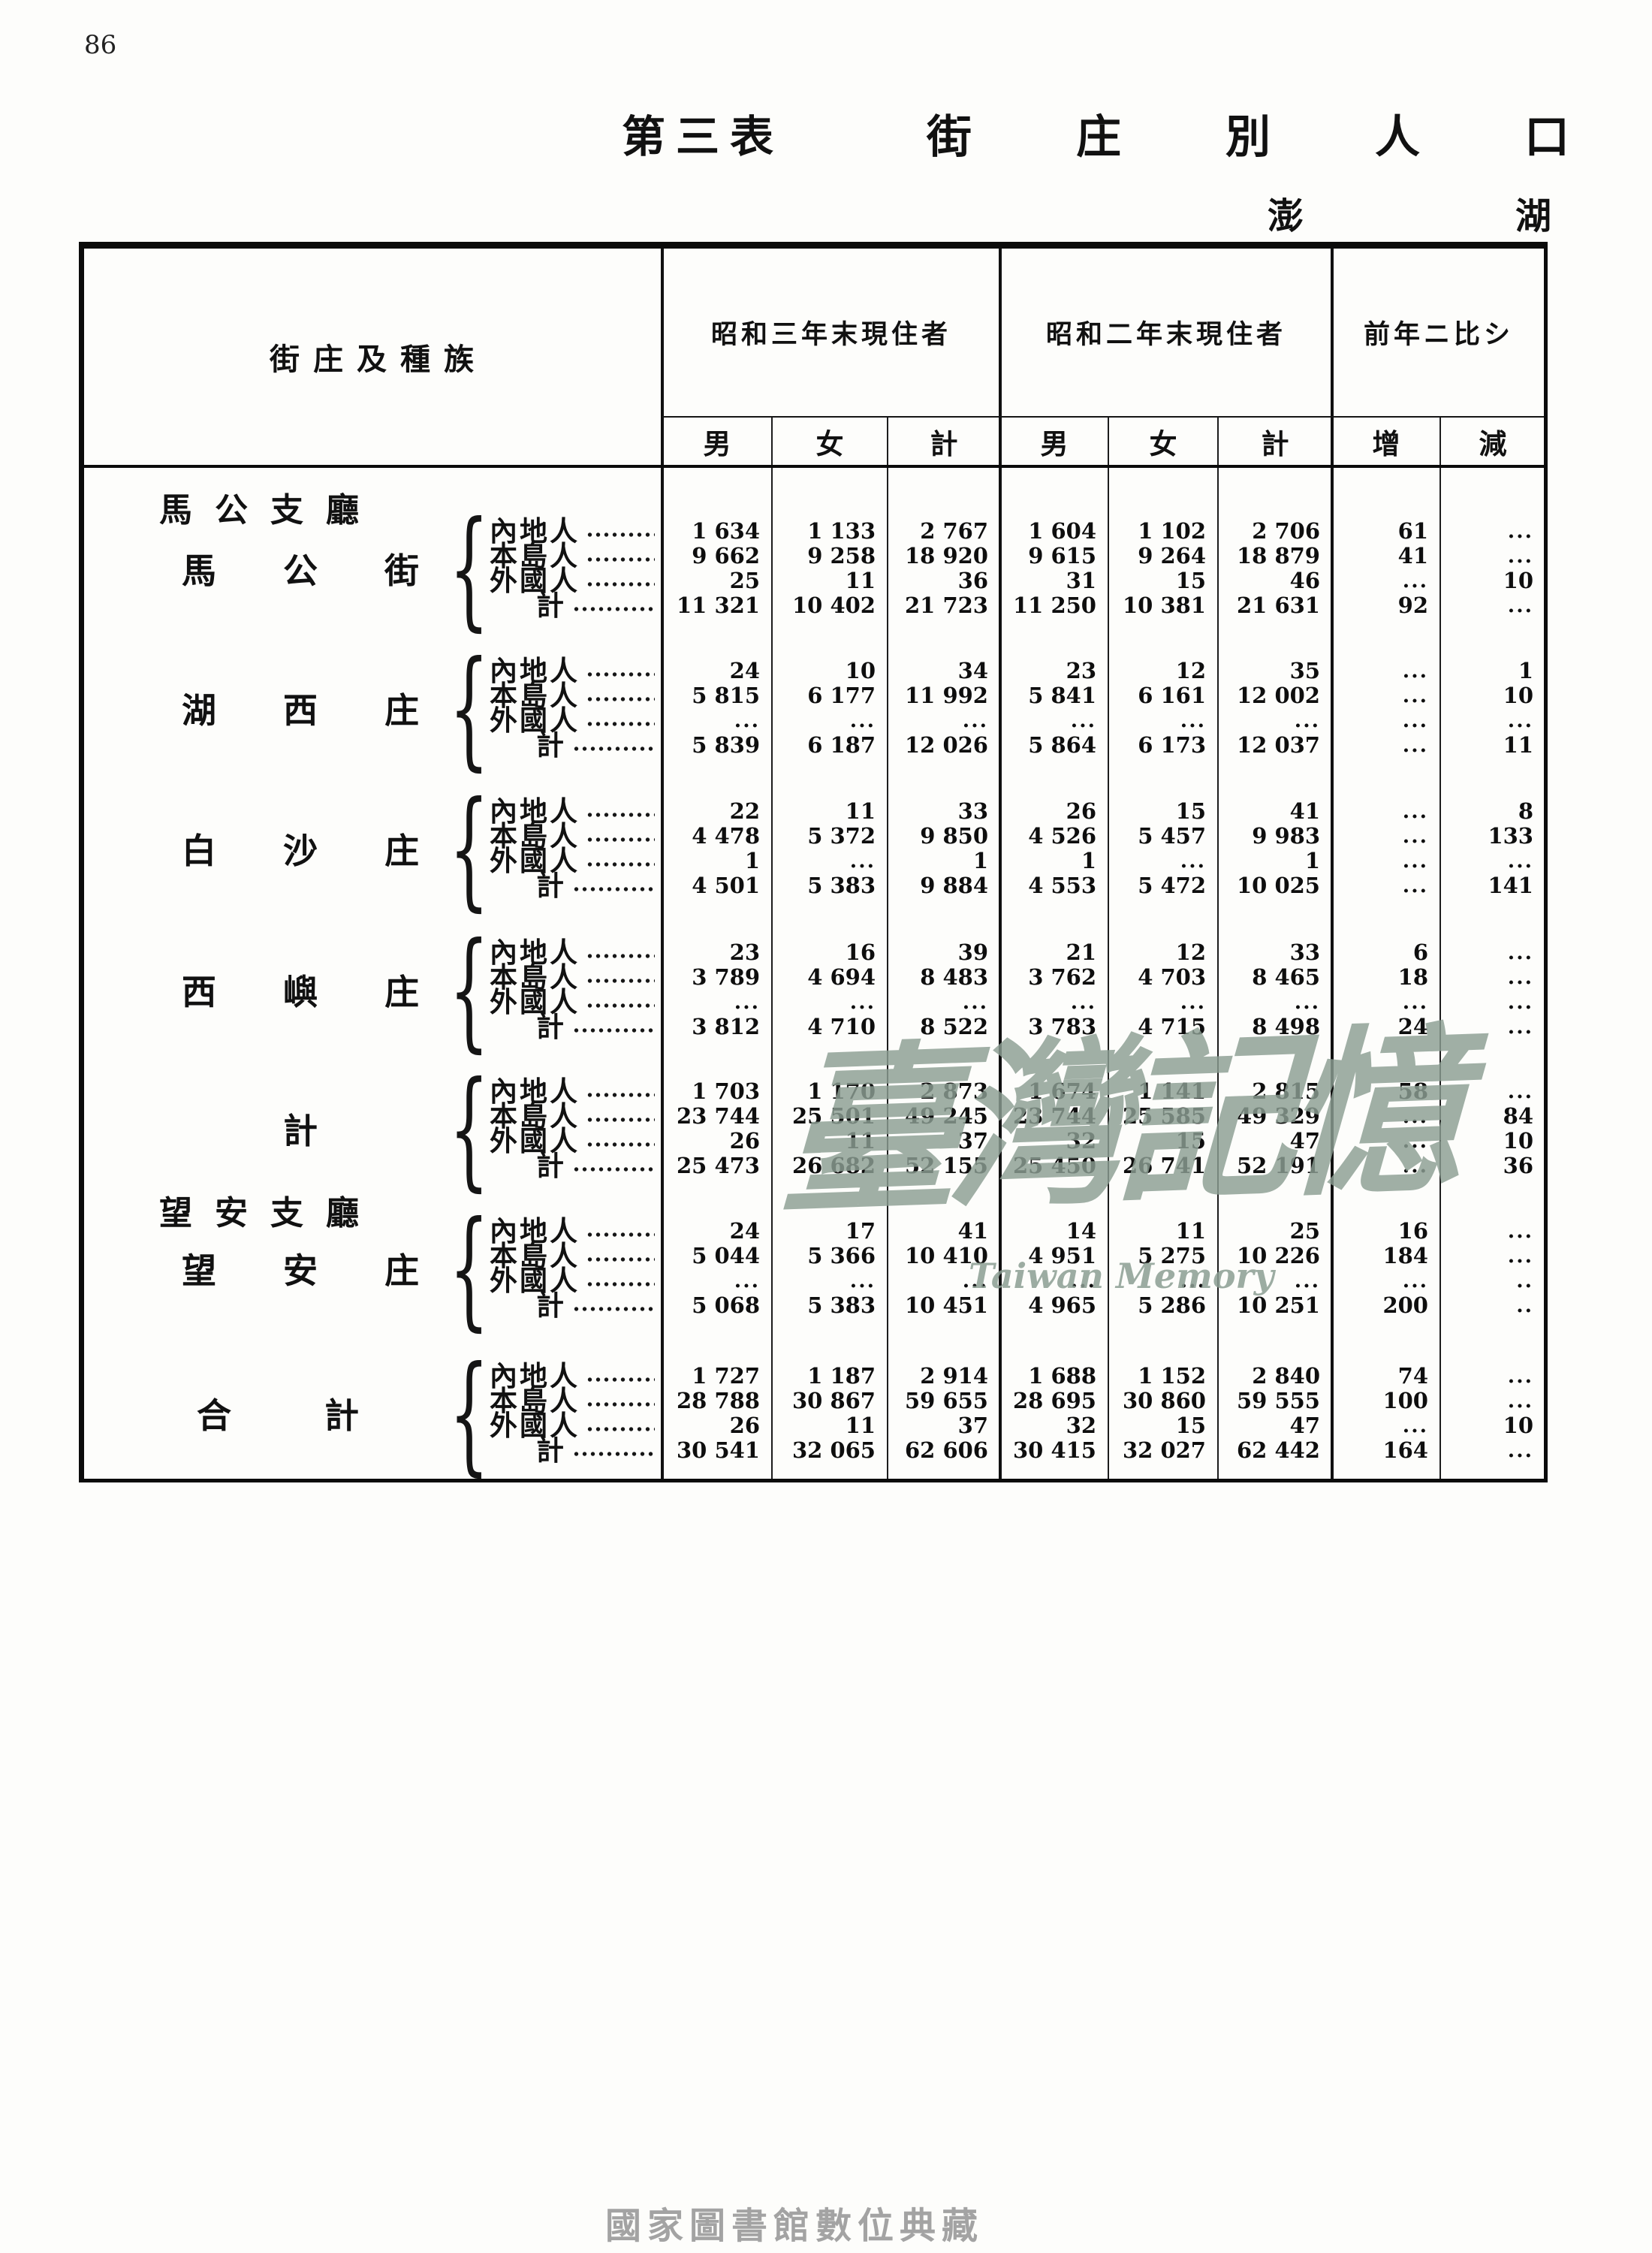  What do you see at coordinates (946, 745) in the screenshot?
I see `value-cell: 12 026` at bounding box center [946, 745].